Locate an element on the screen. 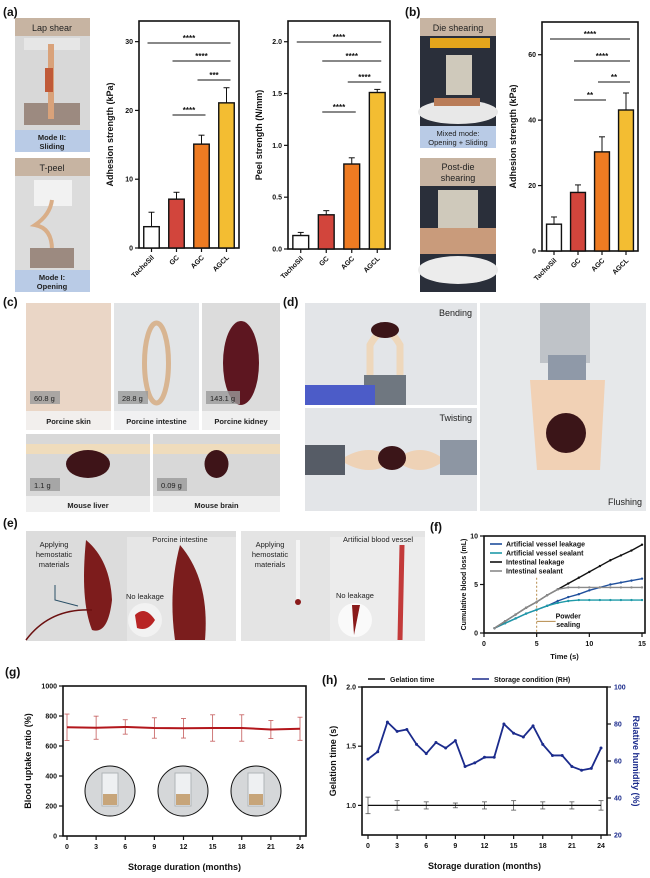 This screenshot has width=650, height=878. x-tick-label: 24 is located at coordinates (300, 847).